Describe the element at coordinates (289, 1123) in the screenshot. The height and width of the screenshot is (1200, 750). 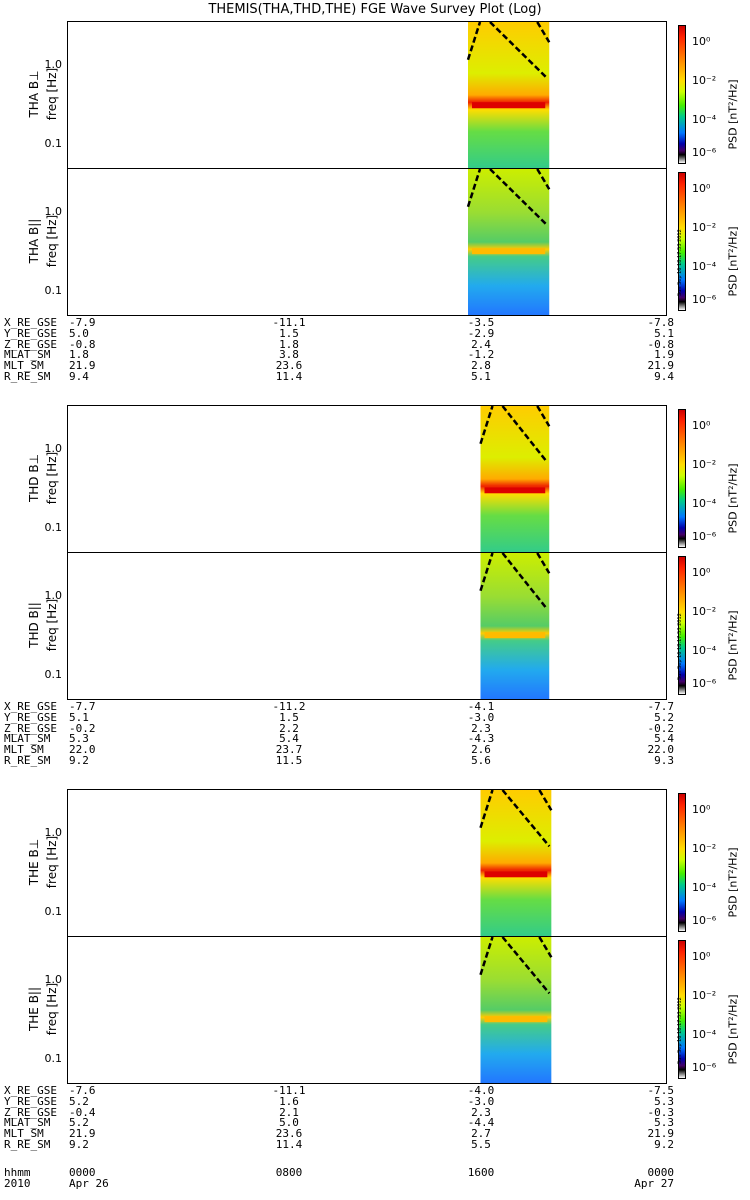
I see `ephemeris-value: 5.0` at that location.